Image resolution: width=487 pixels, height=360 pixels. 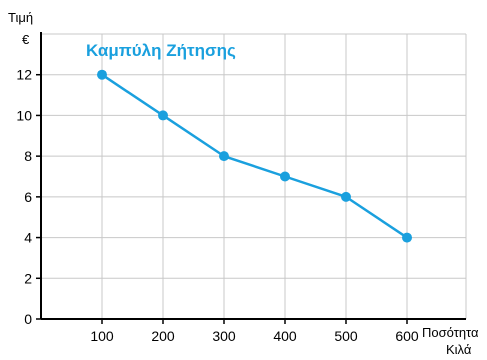 What do you see at coordinates (28, 197) in the screenshot?
I see `y-tick-label: 6` at bounding box center [28, 197].